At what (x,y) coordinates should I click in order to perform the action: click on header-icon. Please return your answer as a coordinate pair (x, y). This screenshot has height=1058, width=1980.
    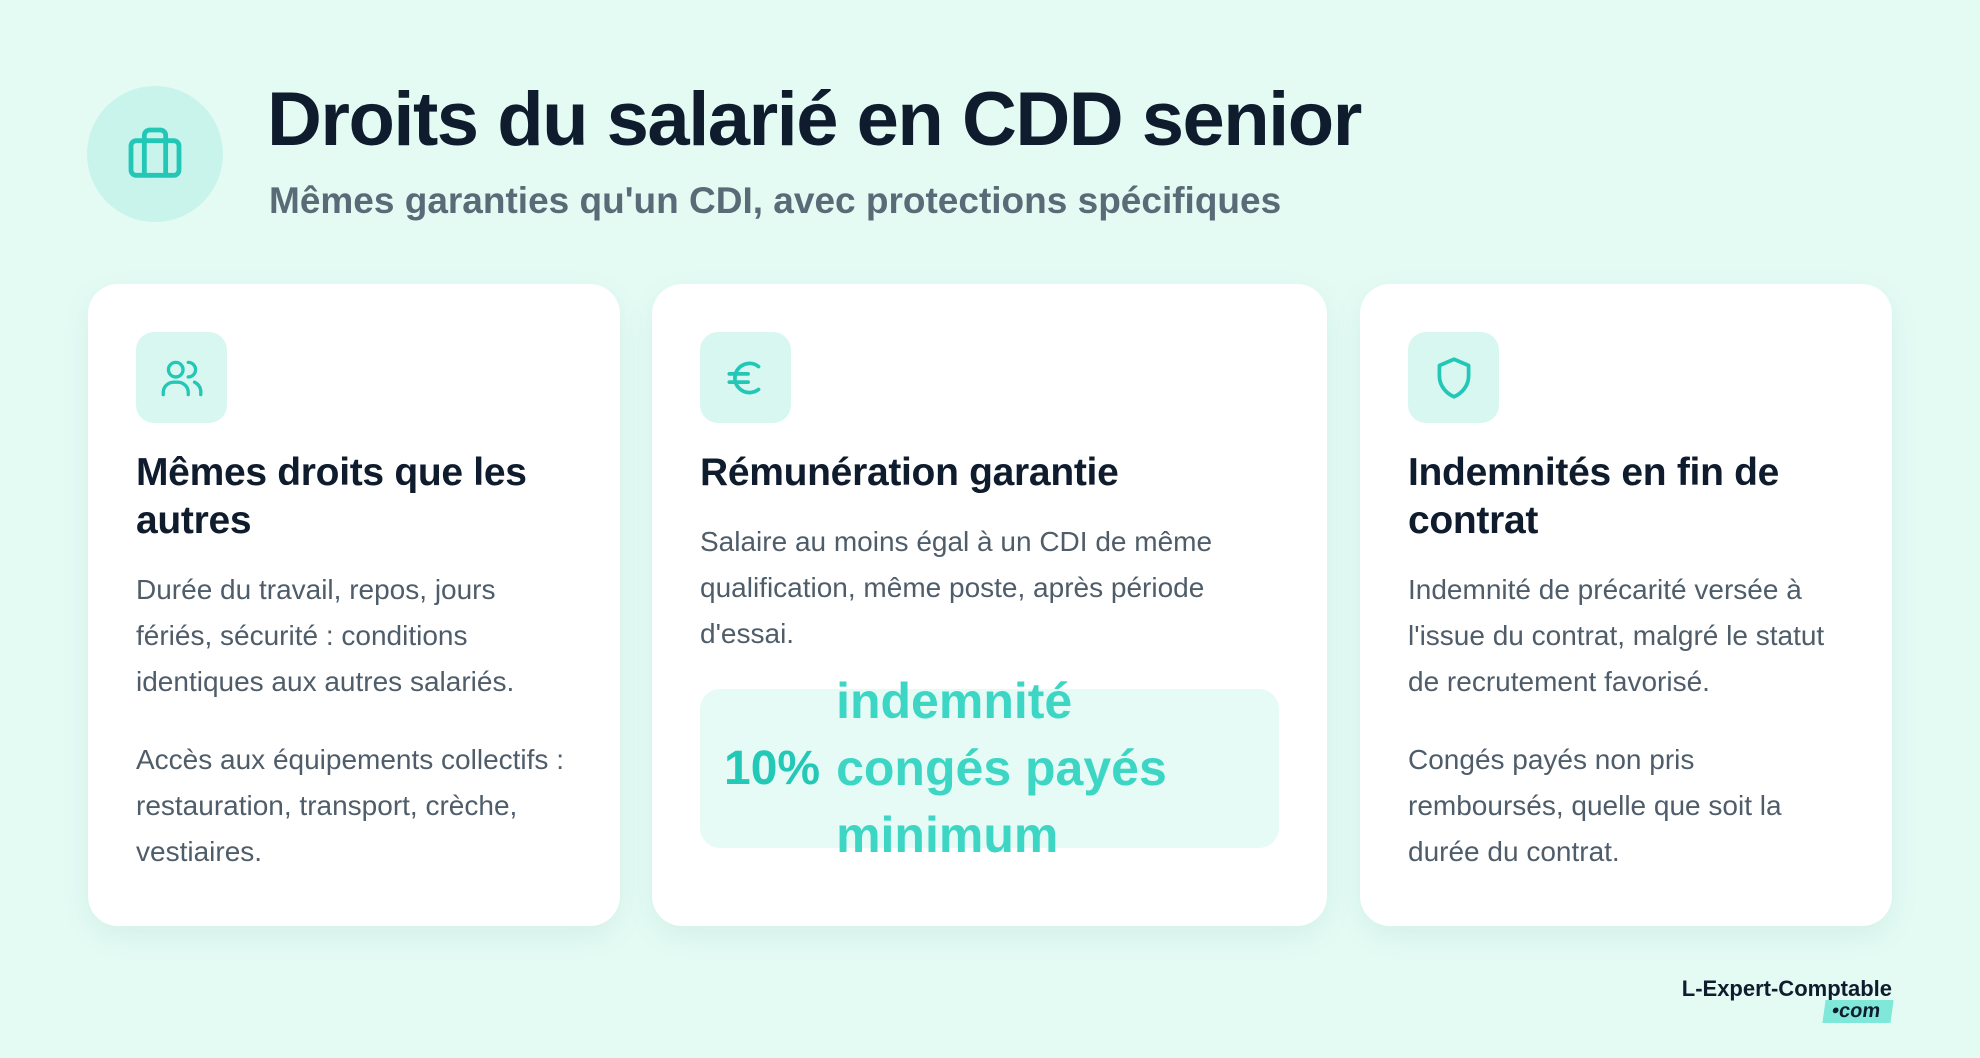
    Looking at the image, I should click on (155, 154).